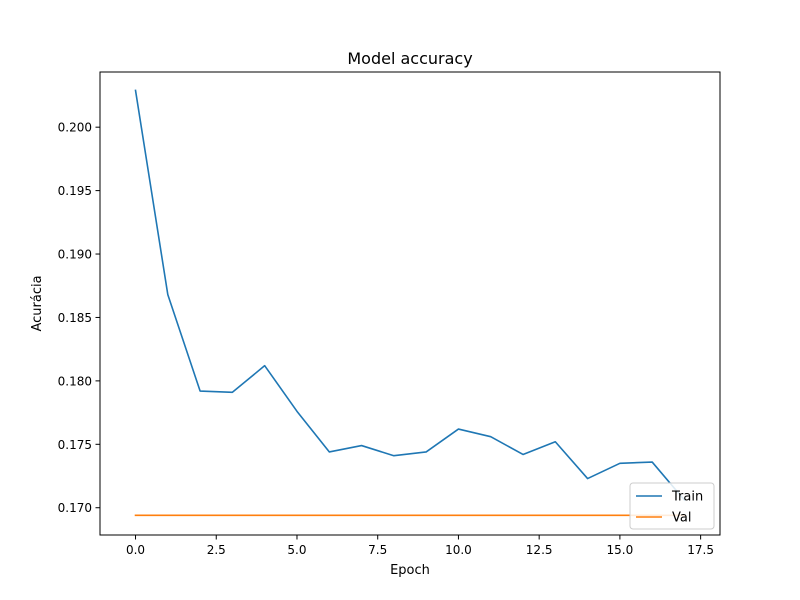 This screenshot has width=800, height=600. What do you see at coordinates (687, 497) in the screenshot?
I see `legend-label-train: Train` at bounding box center [687, 497].